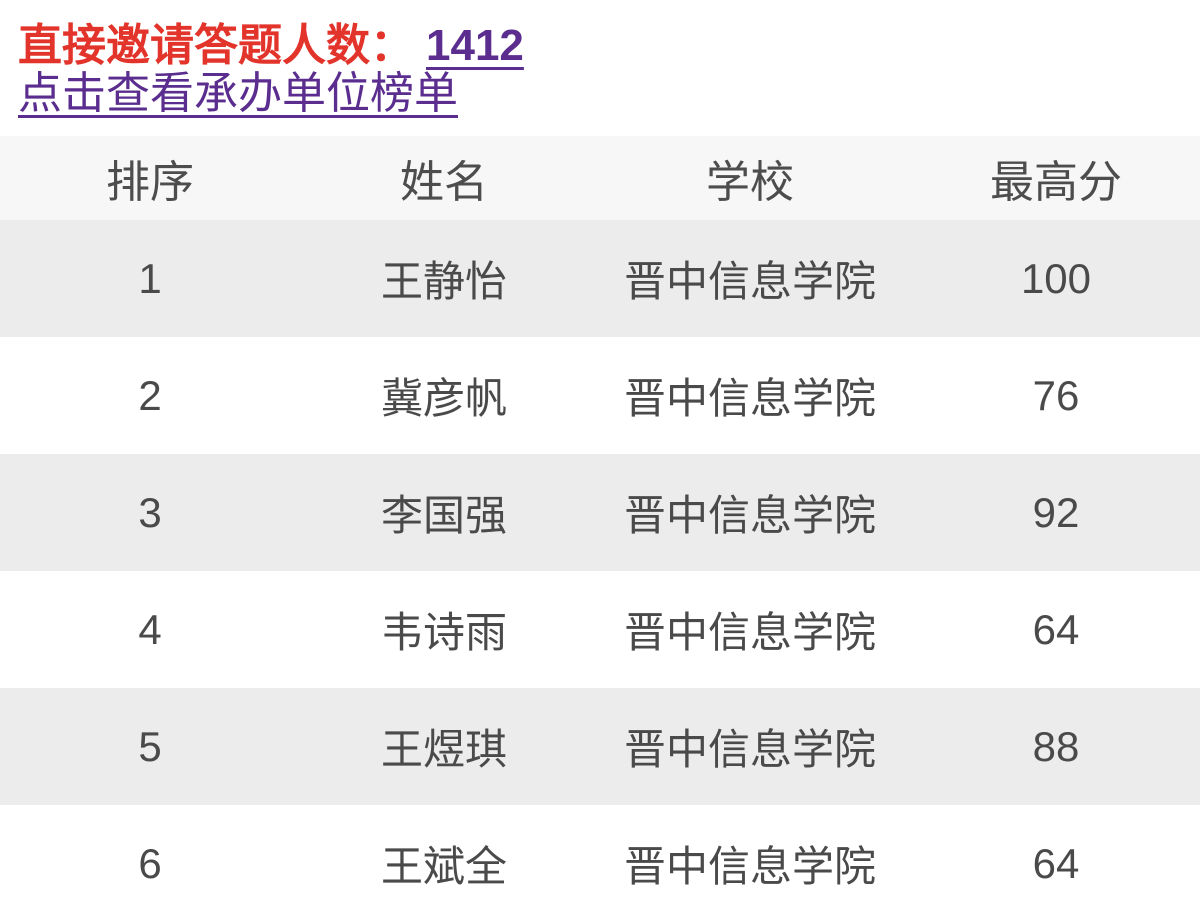 The image size is (1200, 900). What do you see at coordinates (1056, 746) in the screenshot?
I see `score-cell: 88` at bounding box center [1056, 746].